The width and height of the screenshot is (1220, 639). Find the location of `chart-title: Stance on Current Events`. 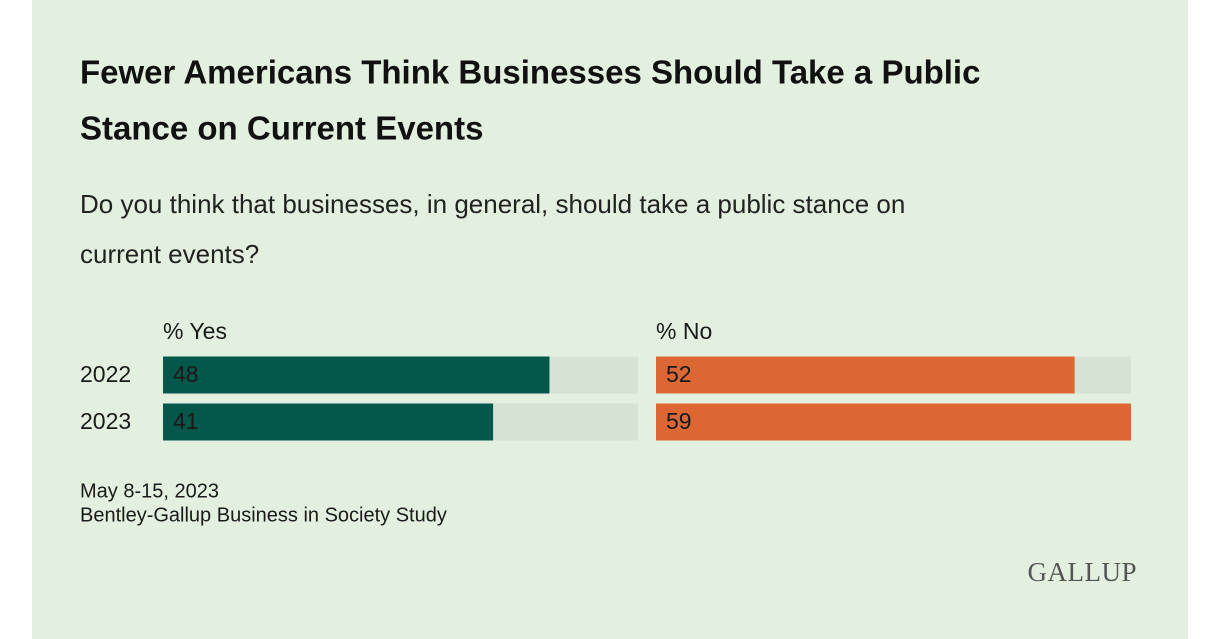

chart-title: Stance on Current Events is located at coordinates (281, 128).